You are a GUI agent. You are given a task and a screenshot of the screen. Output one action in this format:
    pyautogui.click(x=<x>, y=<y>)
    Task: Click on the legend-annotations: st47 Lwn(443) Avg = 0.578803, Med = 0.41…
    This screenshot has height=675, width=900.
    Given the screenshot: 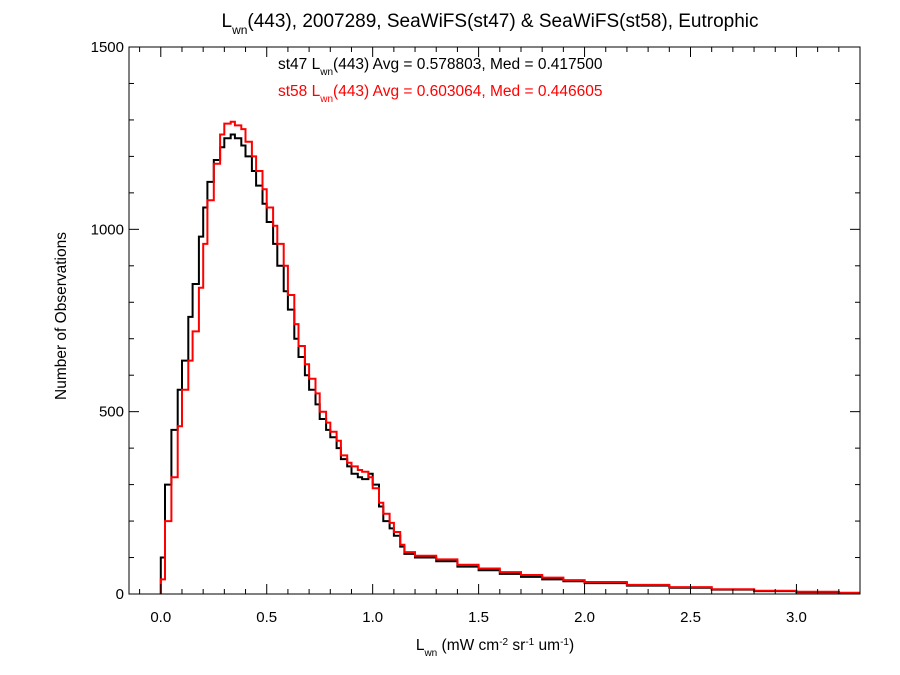 What is the action you would take?
    pyautogui.click(x=440, y=80)
    